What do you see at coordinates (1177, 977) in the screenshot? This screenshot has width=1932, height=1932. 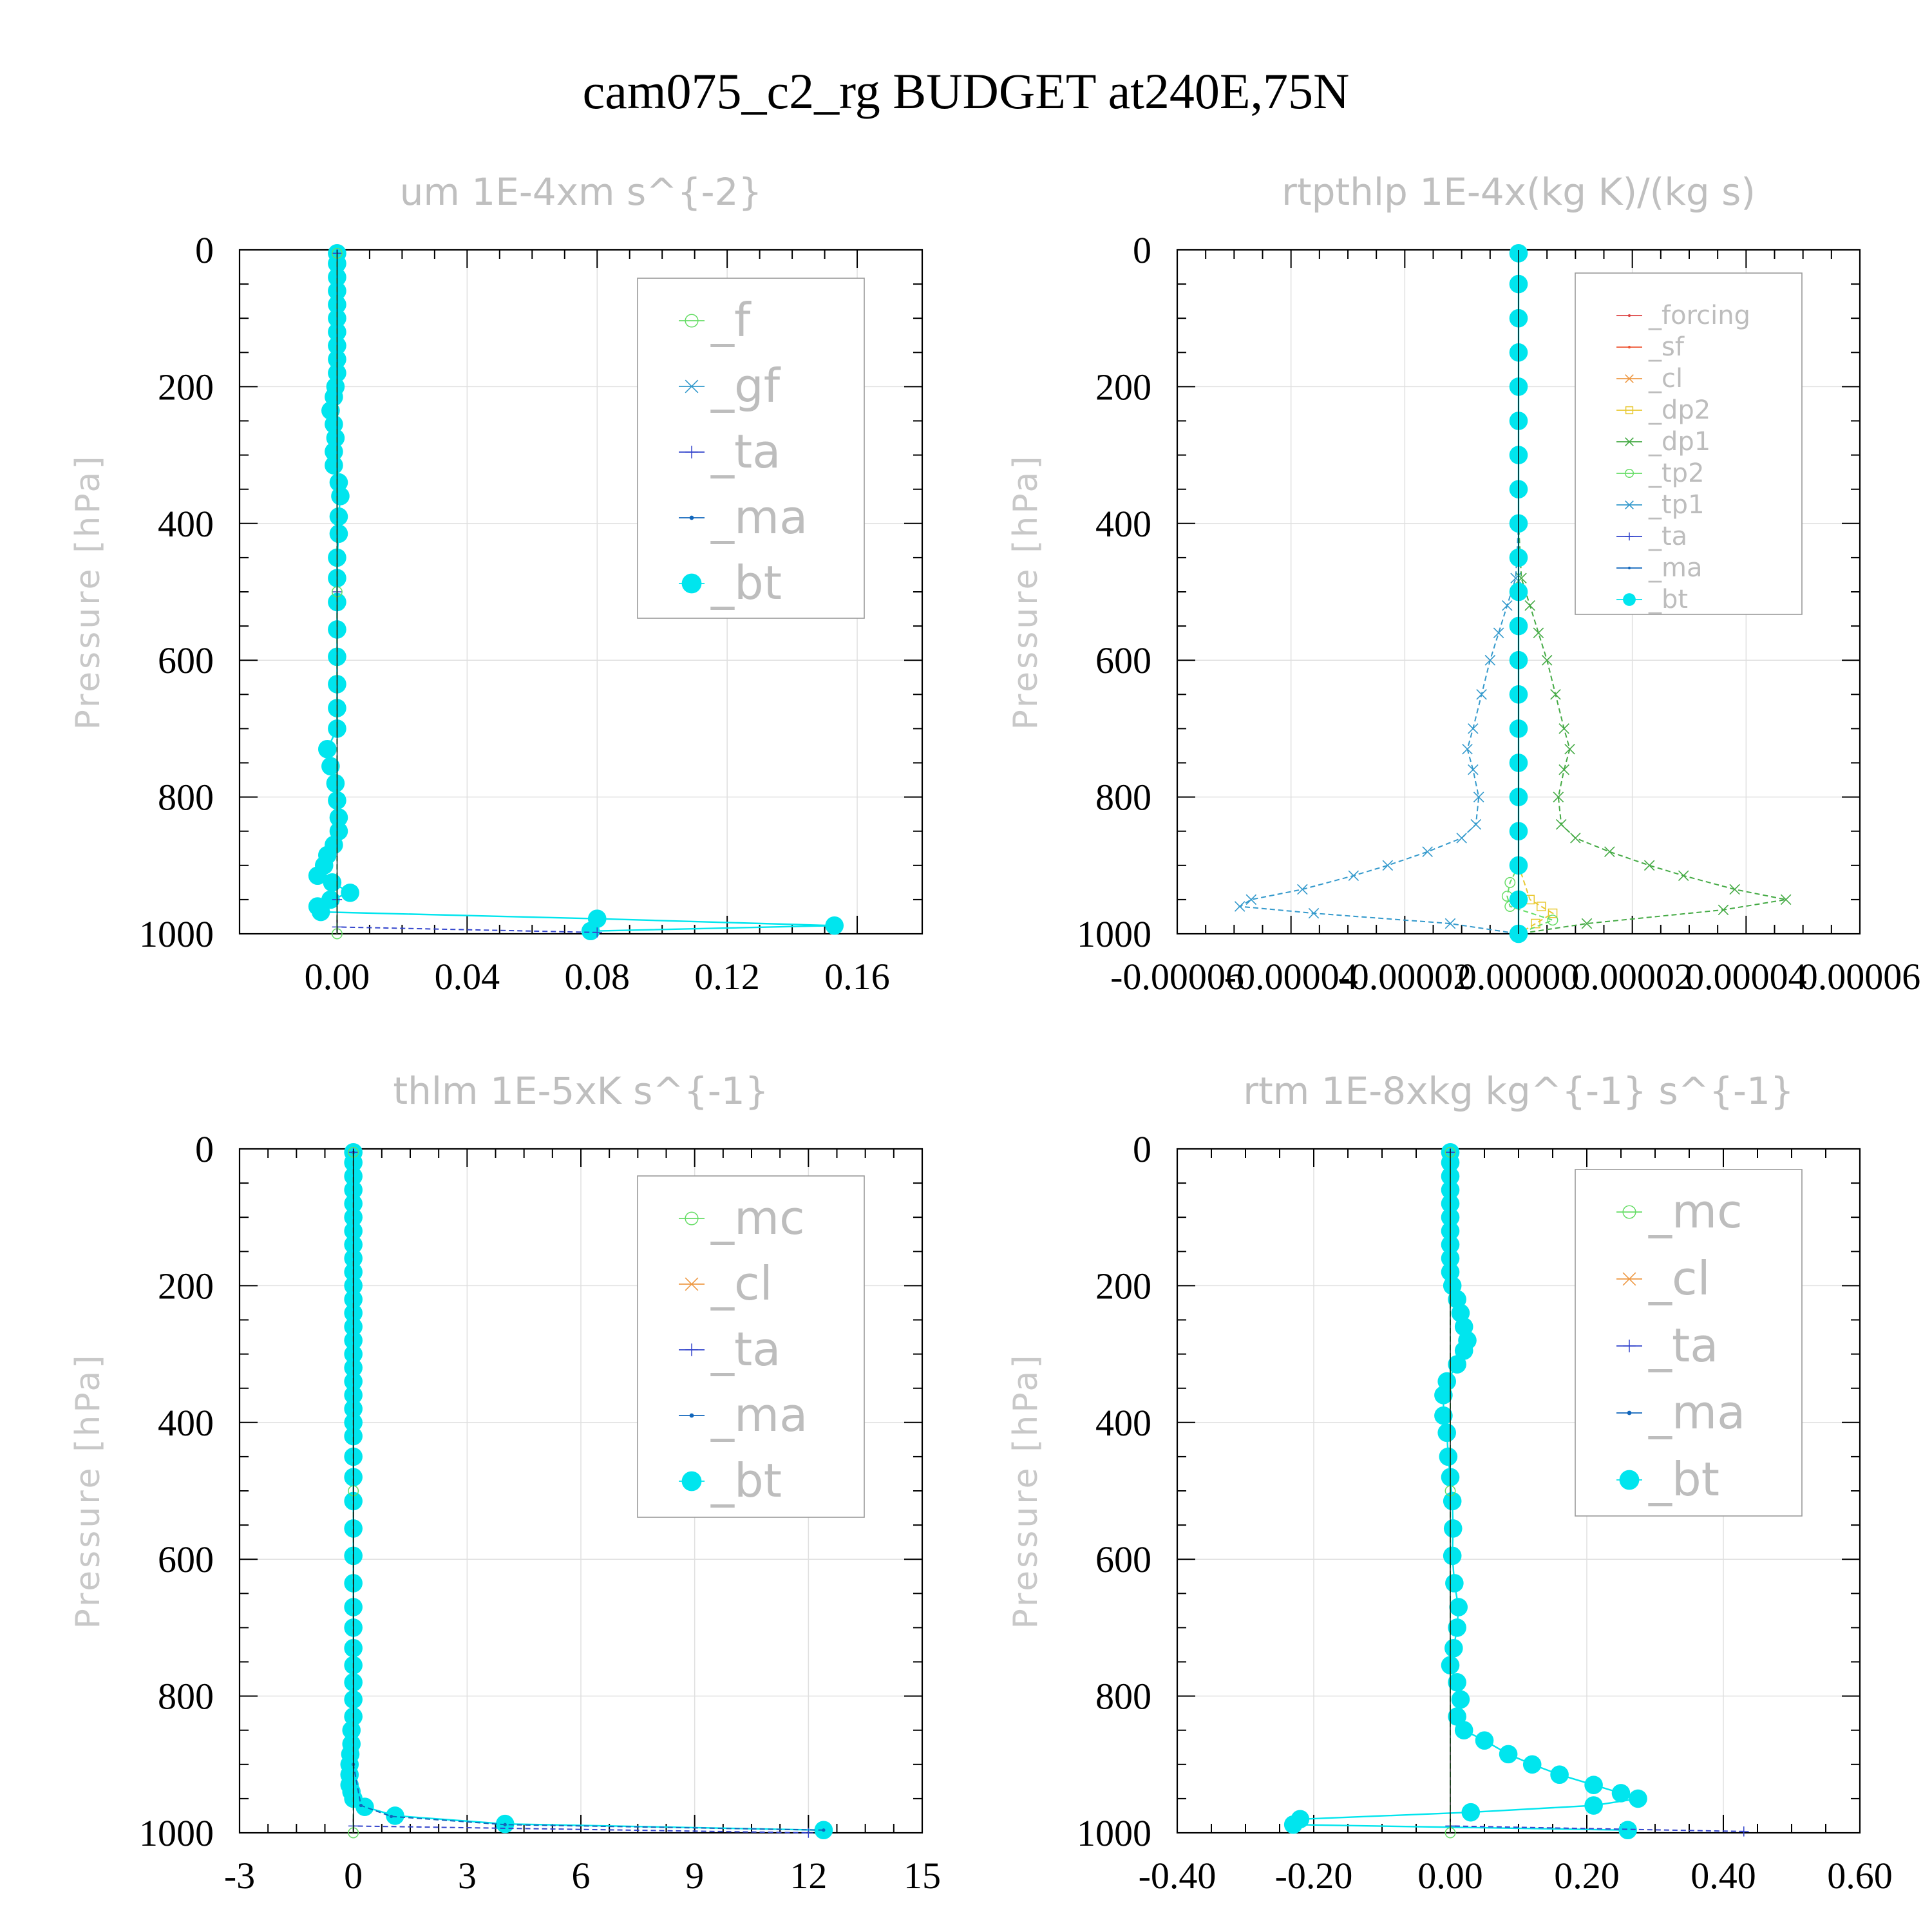 I see `x-tick-label: -0.00006` at bounding box center [1177, 977].